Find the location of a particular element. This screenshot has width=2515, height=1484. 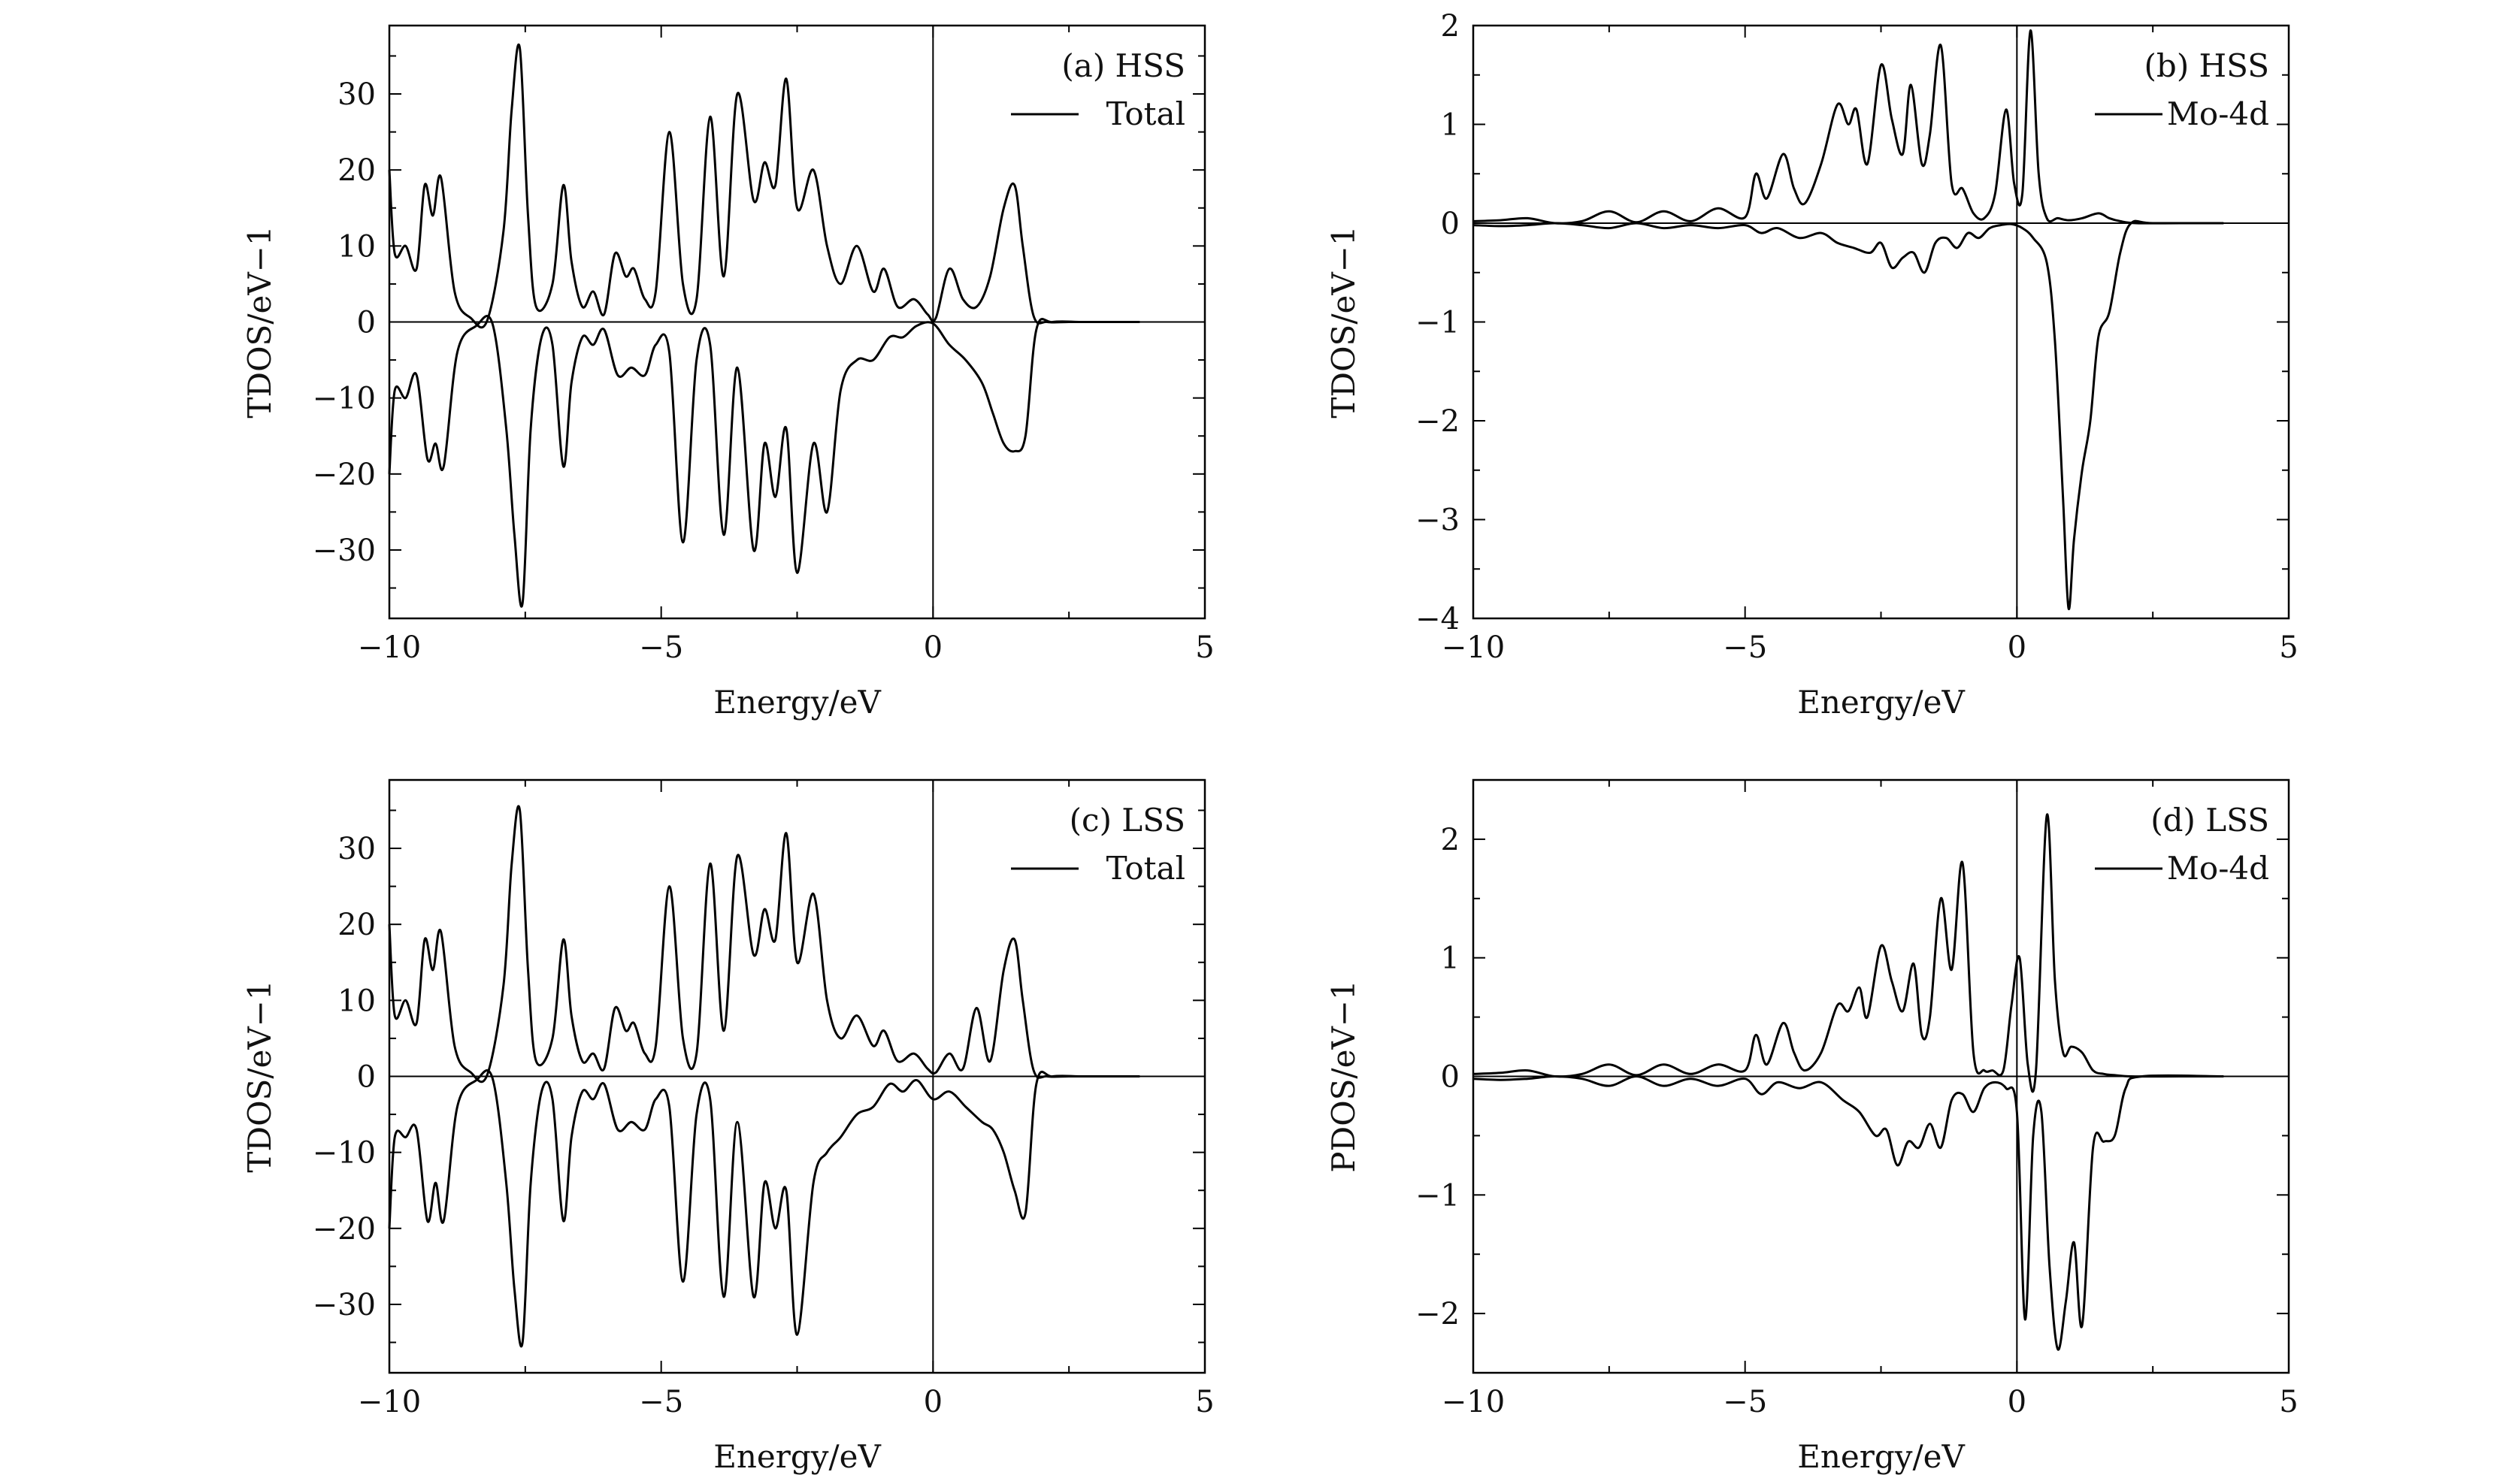

panel-label: (b) HSS is located at coordinates (2206, 65).